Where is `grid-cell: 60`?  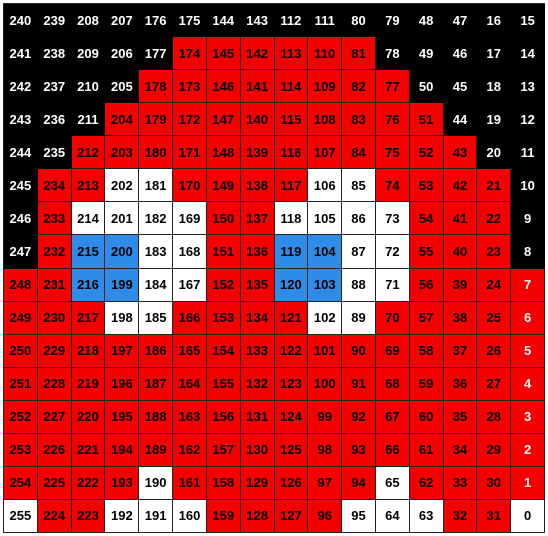 grid-cell: 60 is located at coordinates (426, 417).